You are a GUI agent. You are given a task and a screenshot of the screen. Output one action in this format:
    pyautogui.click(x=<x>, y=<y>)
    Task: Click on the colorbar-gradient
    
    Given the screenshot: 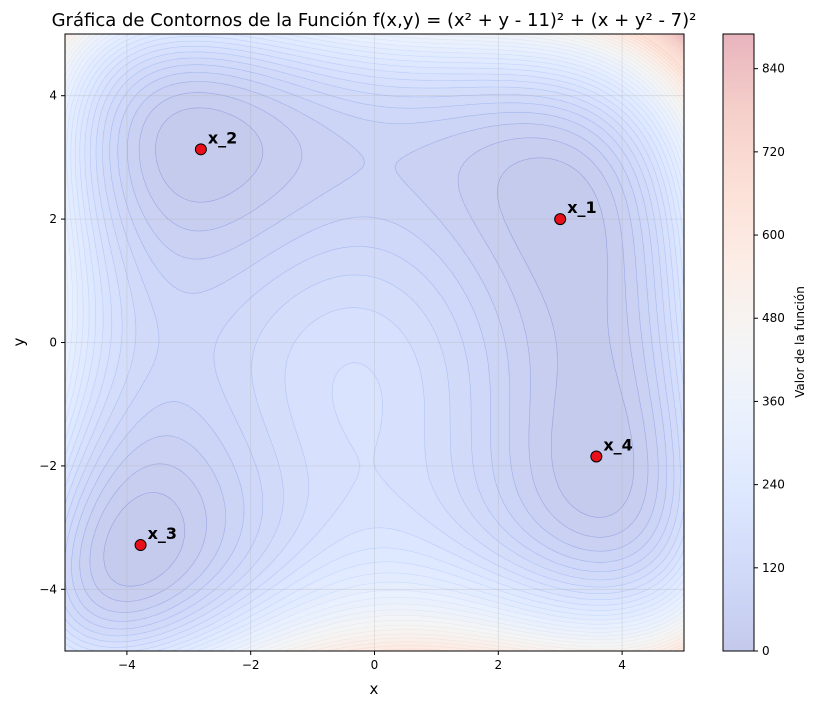 What is the action you would take?
    pyautogui.click(x=738, y=342)
    